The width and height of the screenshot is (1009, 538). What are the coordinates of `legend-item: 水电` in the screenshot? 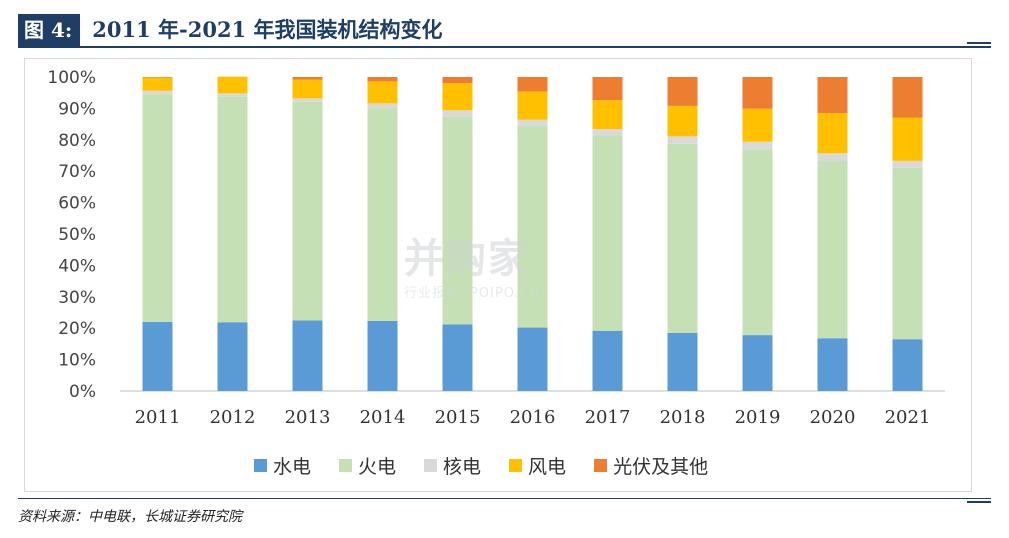 It's located at (282, 465).